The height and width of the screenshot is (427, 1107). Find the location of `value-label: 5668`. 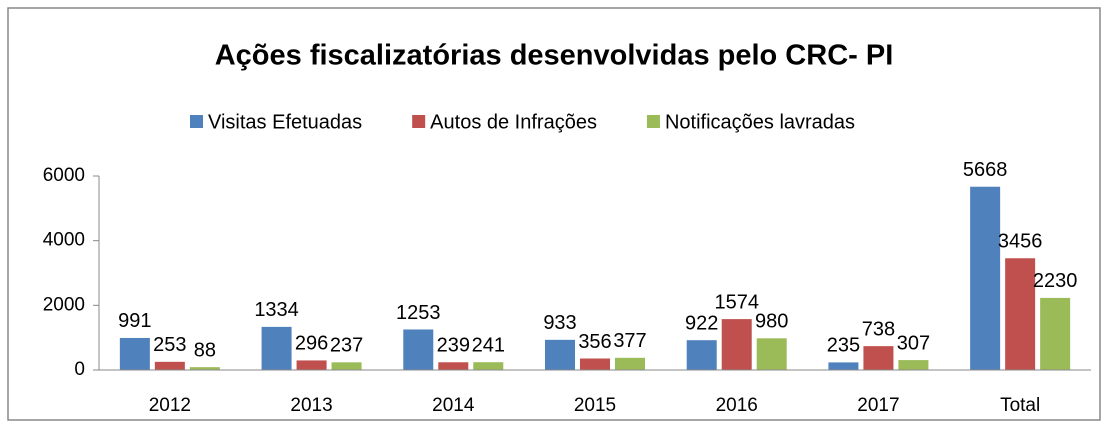

value-label: 5668 is located at coordinates (985, 170).